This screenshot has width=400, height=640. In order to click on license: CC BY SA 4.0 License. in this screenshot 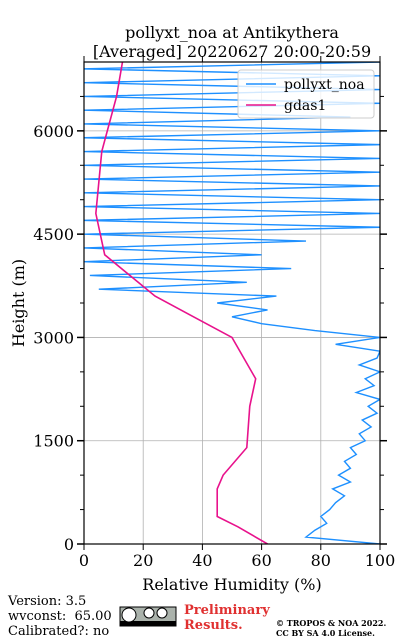, I will do `click(325, 633)`.